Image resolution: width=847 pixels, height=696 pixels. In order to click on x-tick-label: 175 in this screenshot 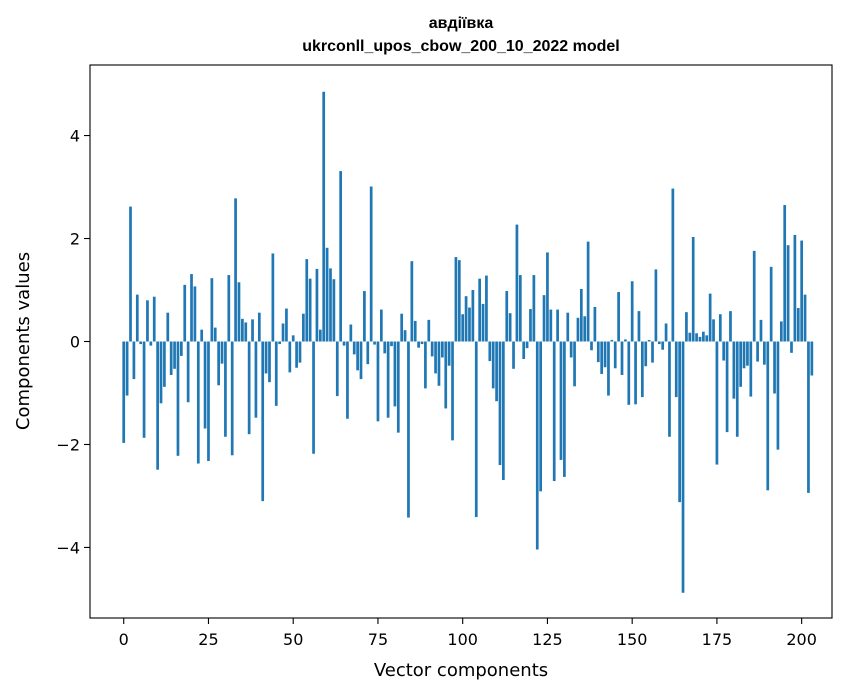, I will do `click(717, 639)`.